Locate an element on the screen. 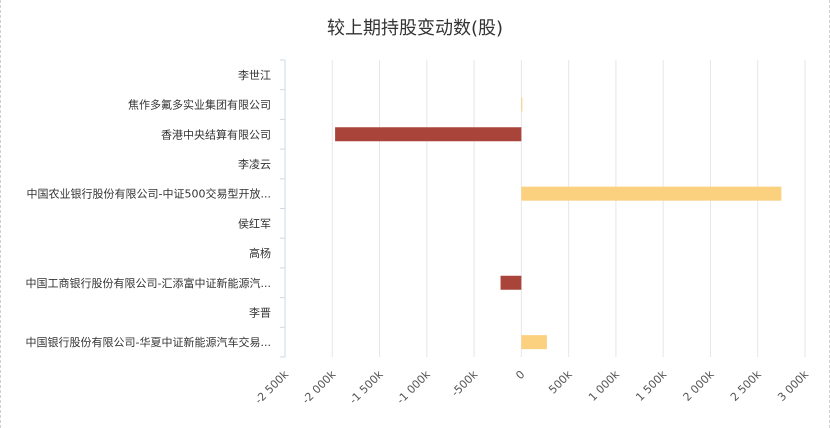 This screenshot has height=428, width=830. x-tick-label: 1 500k is located at coordinates (651, 385).